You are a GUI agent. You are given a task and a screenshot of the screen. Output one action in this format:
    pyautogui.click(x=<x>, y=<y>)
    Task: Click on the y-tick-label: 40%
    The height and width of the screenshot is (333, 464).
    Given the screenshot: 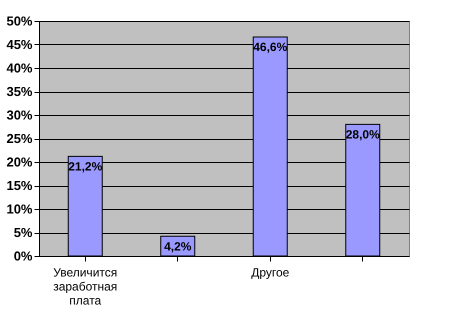 What is the action you would take?
    pyautogui.click(x=19, y=68)
    